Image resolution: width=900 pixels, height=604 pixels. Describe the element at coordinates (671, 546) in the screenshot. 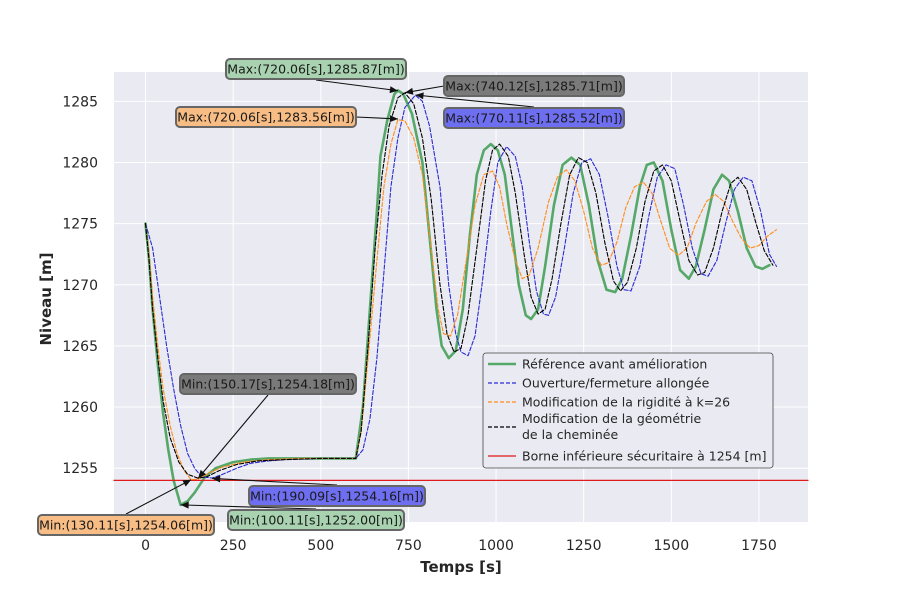

I see `x-tick-label: 1500` at that location.